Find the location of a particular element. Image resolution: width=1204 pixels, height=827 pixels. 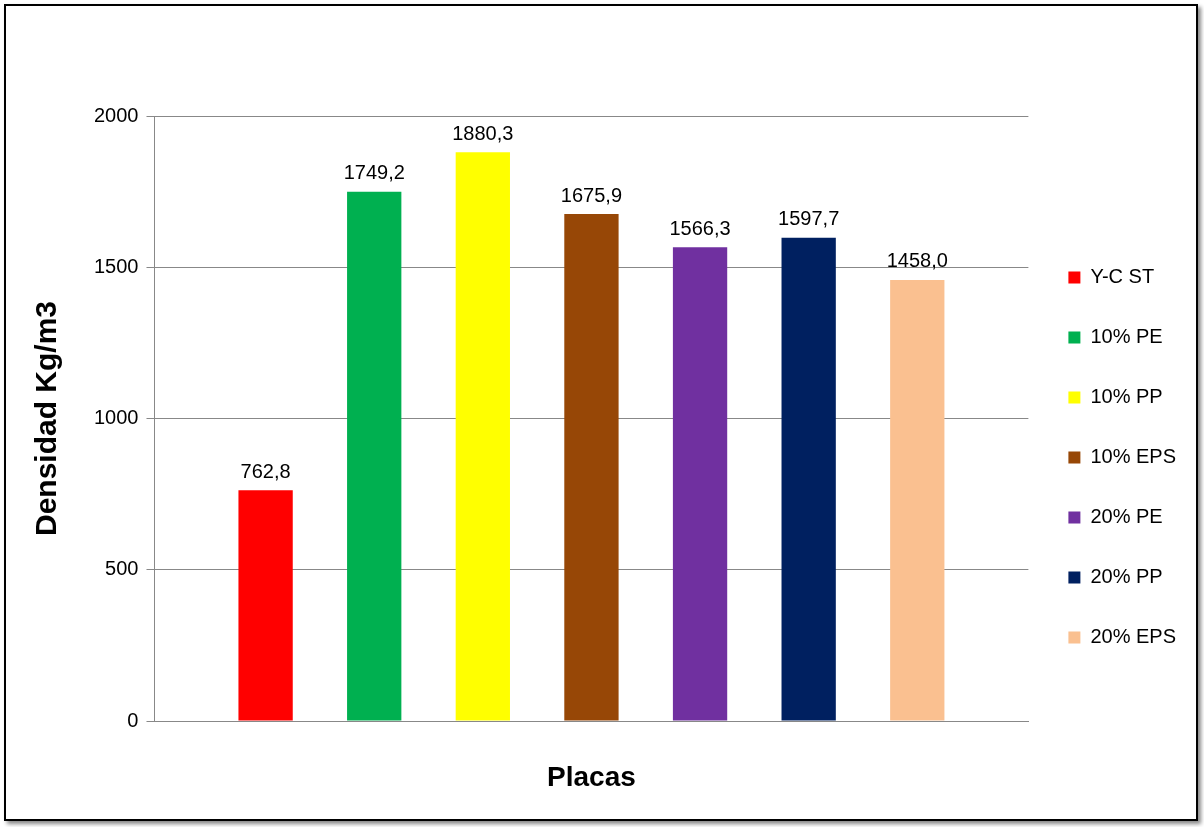

data-label: 1458,0 is located at coordinates (917, 260).